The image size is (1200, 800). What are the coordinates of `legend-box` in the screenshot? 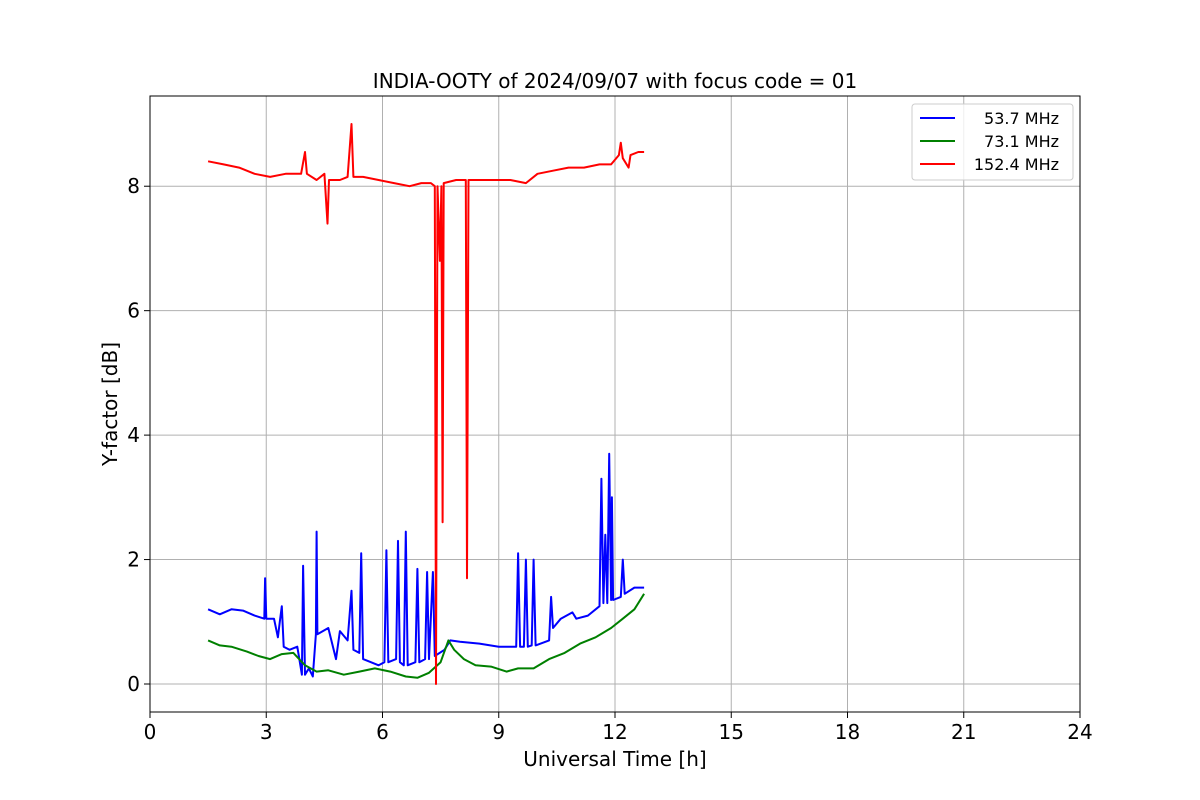 It's located at (992, 142).